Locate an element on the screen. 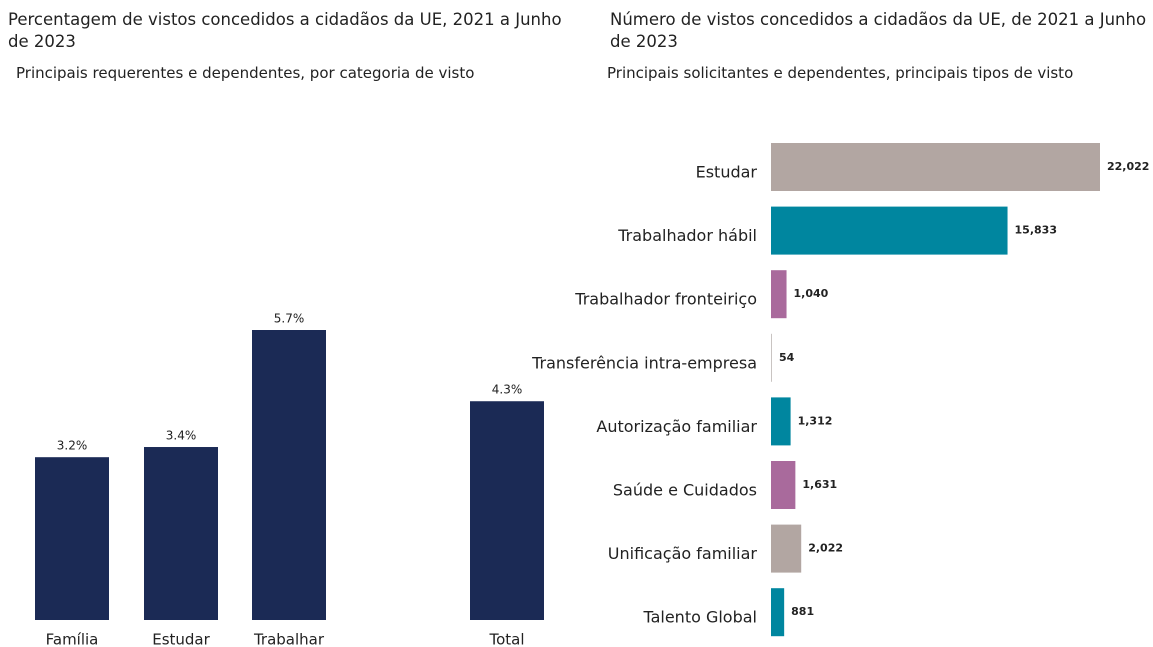 Image resolution: width=1153 pixels, height=647 pixels. value-label: 22,022 is located at coordinates (1128, 166).